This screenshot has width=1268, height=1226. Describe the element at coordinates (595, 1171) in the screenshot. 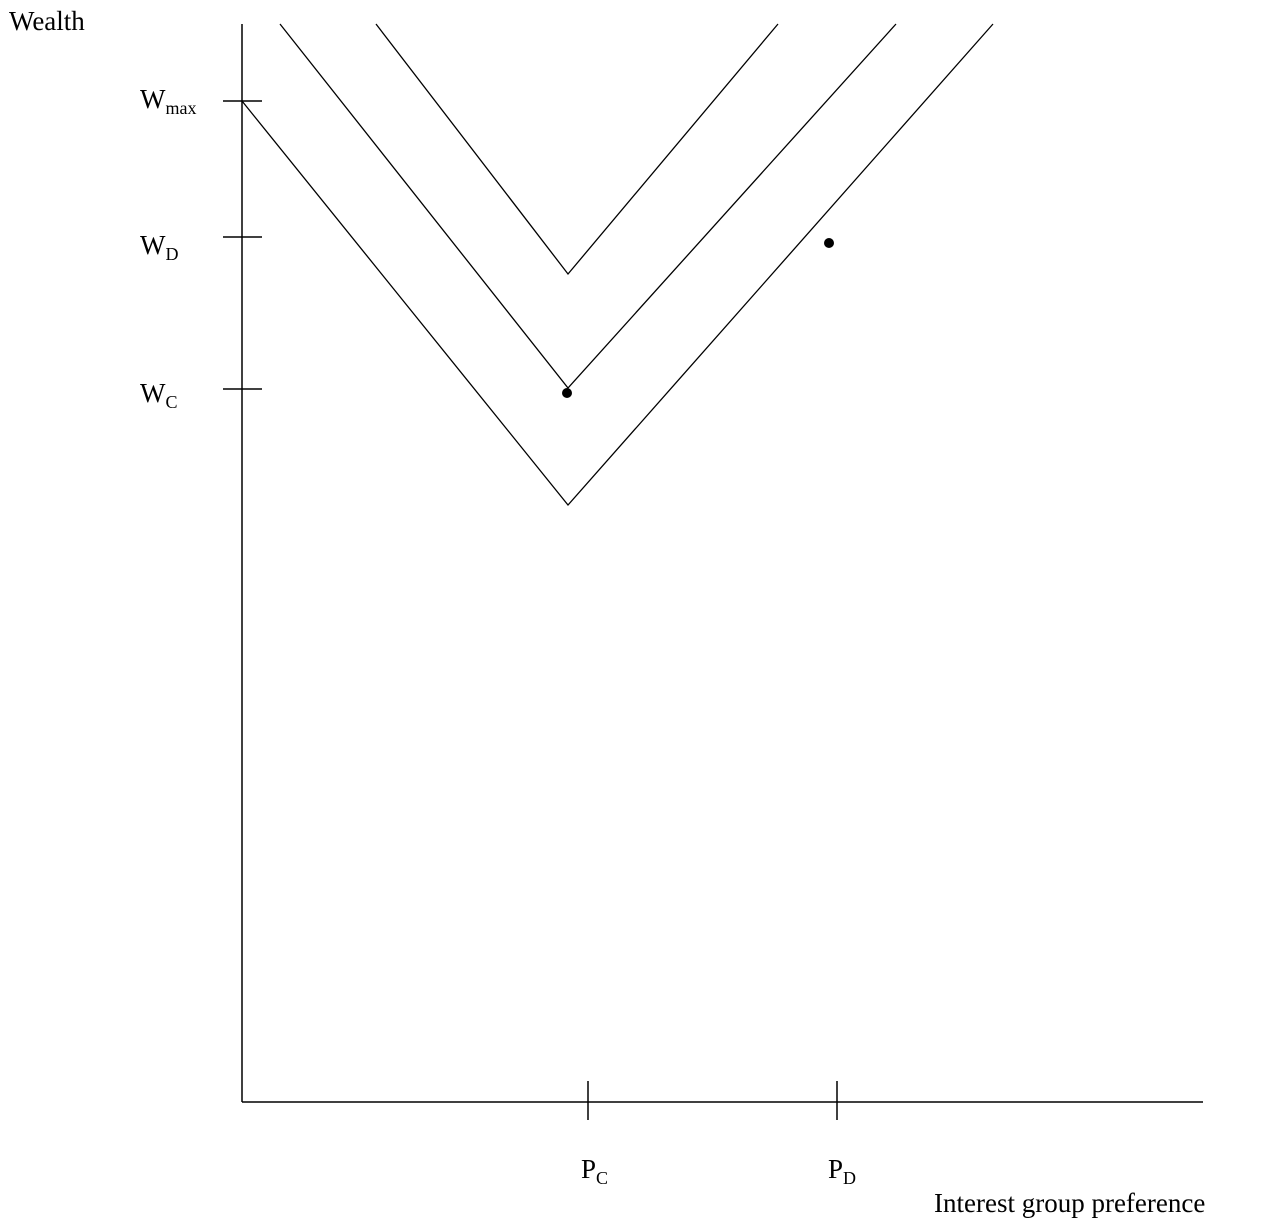

I see `tick-label-pc: PC` at that location.